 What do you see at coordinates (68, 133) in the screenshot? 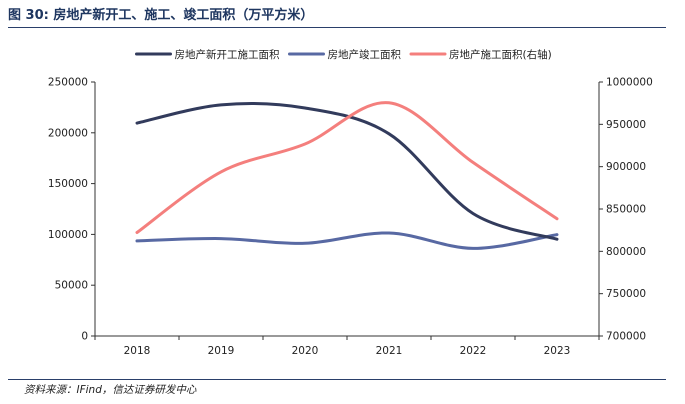
I see `y-tick-label: 200000` at bounding box center [68, 133].